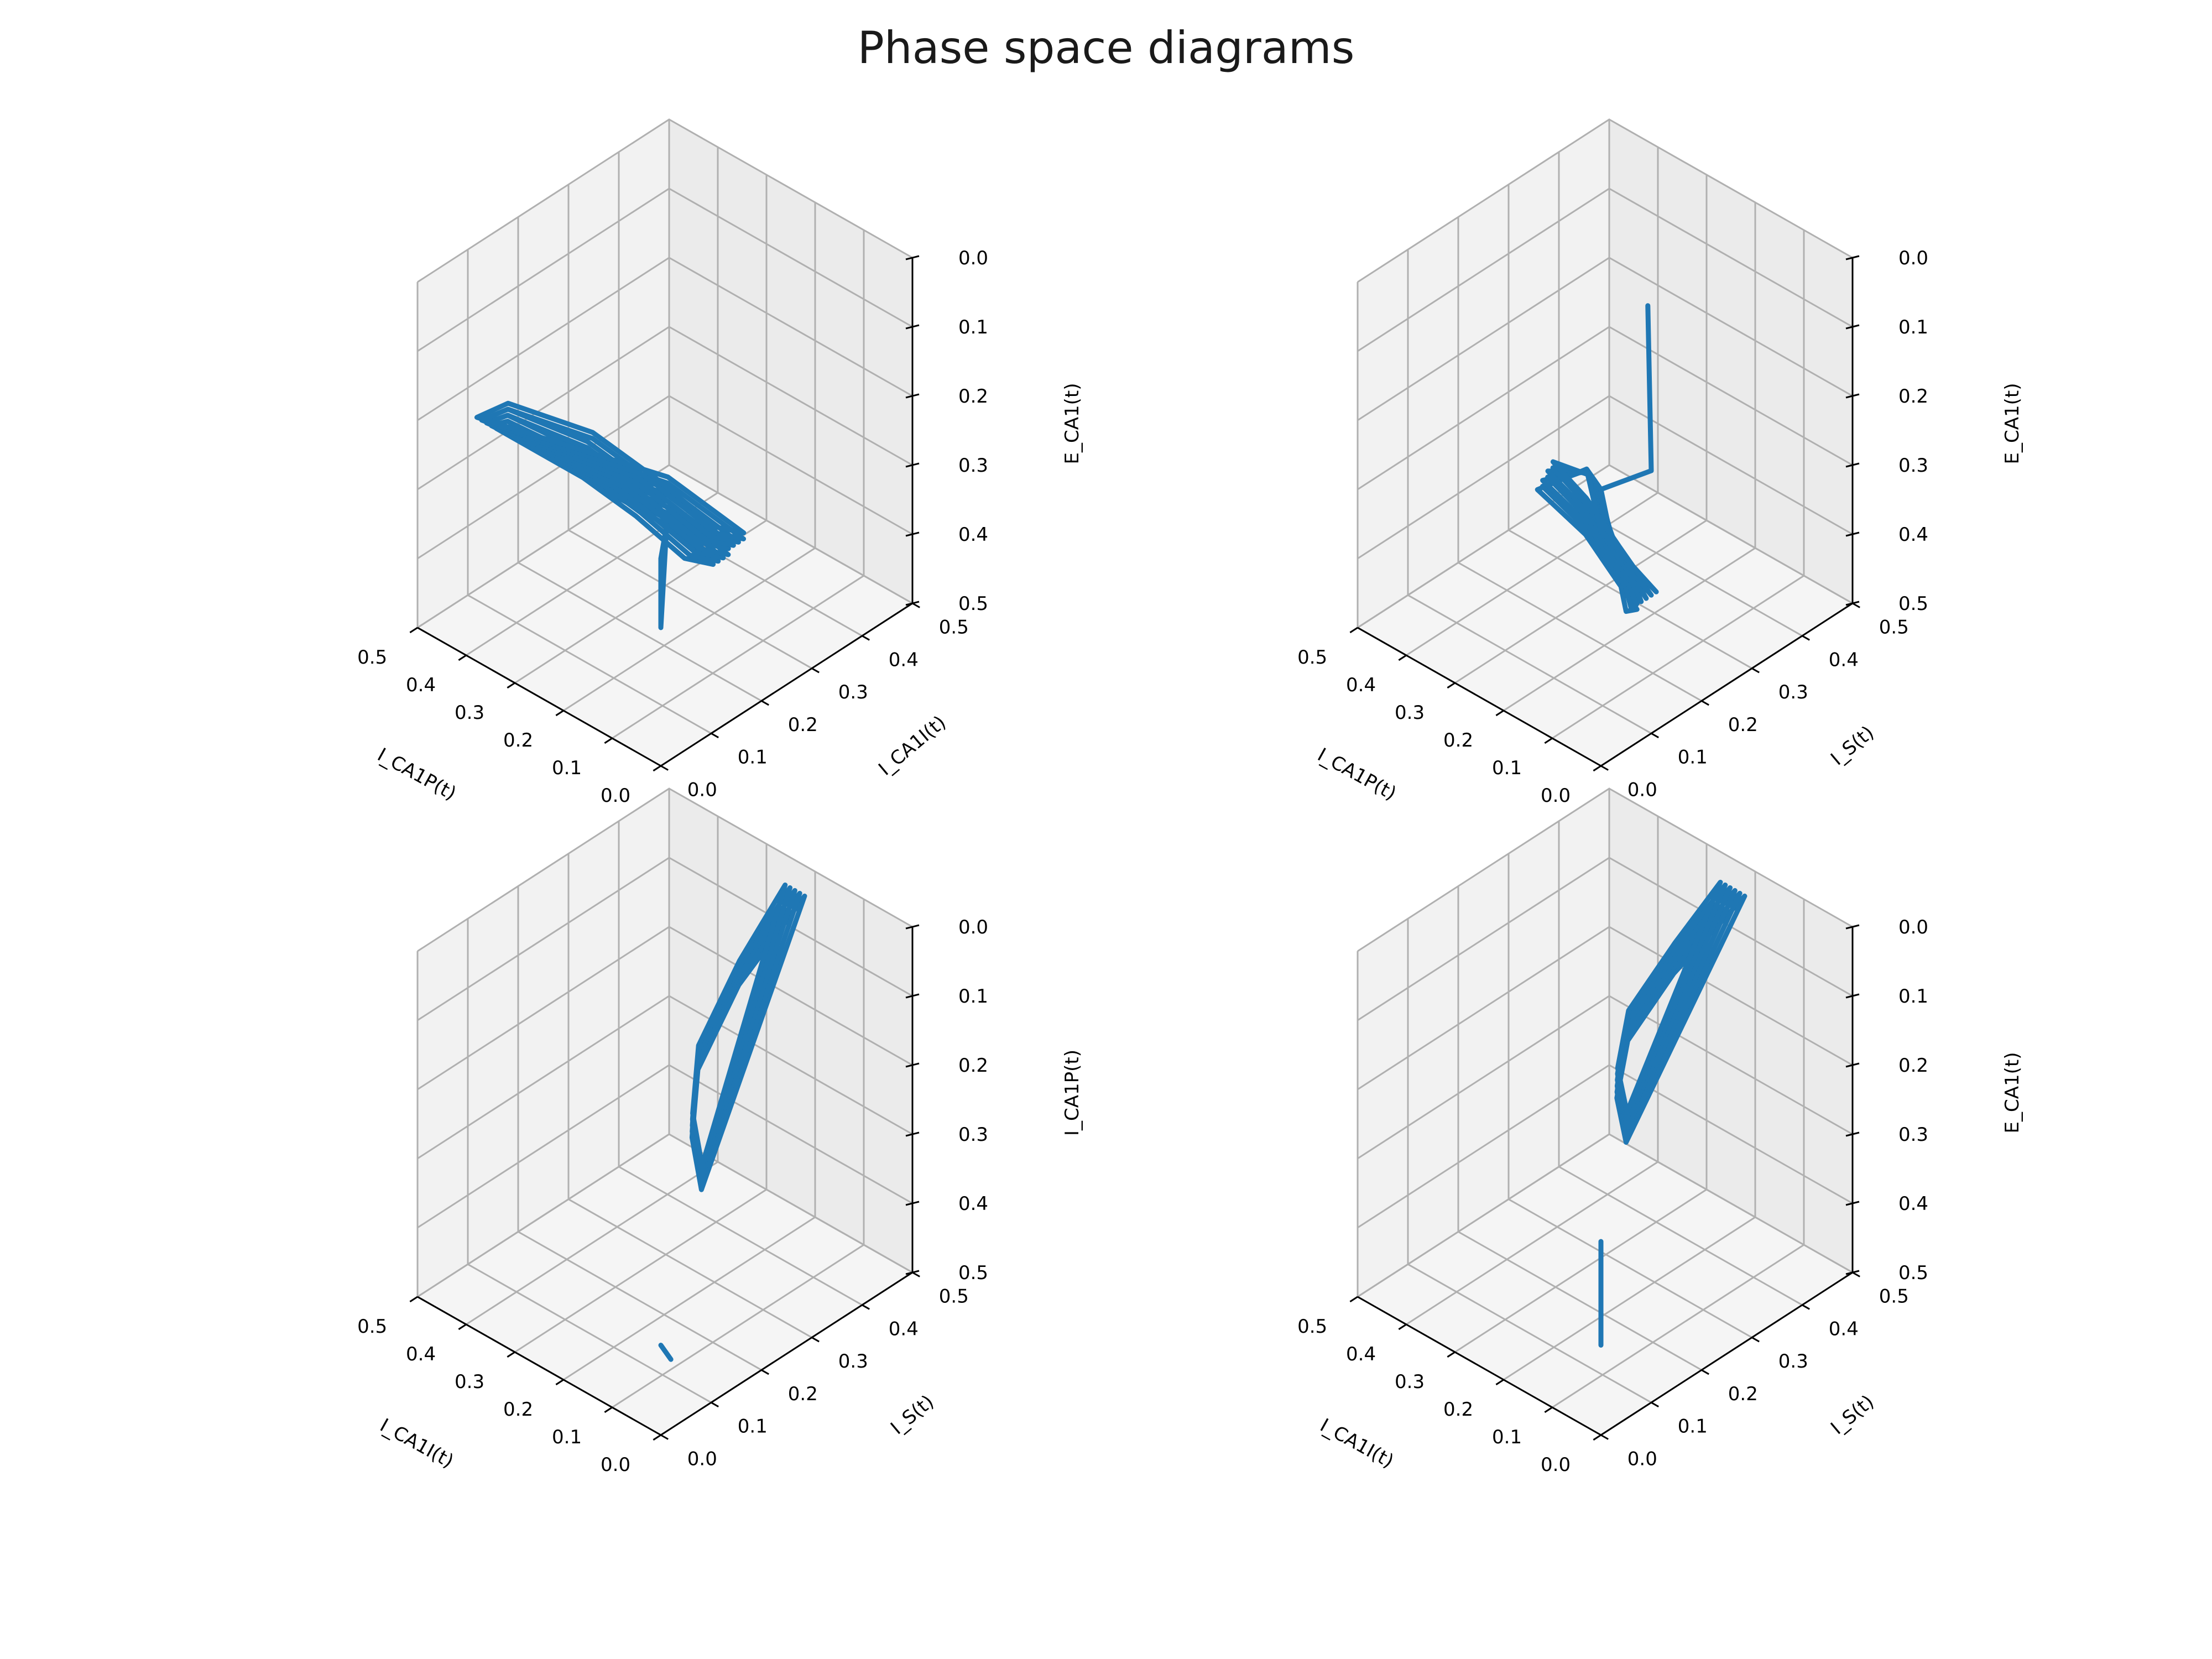 Image resolution: width=2212 pixels, height=1659 pixels. What do you see at coordinates (1743, 725) in the screenshot?
I see `y-tick-label: 0.2` at bounding box center [1743, 725].